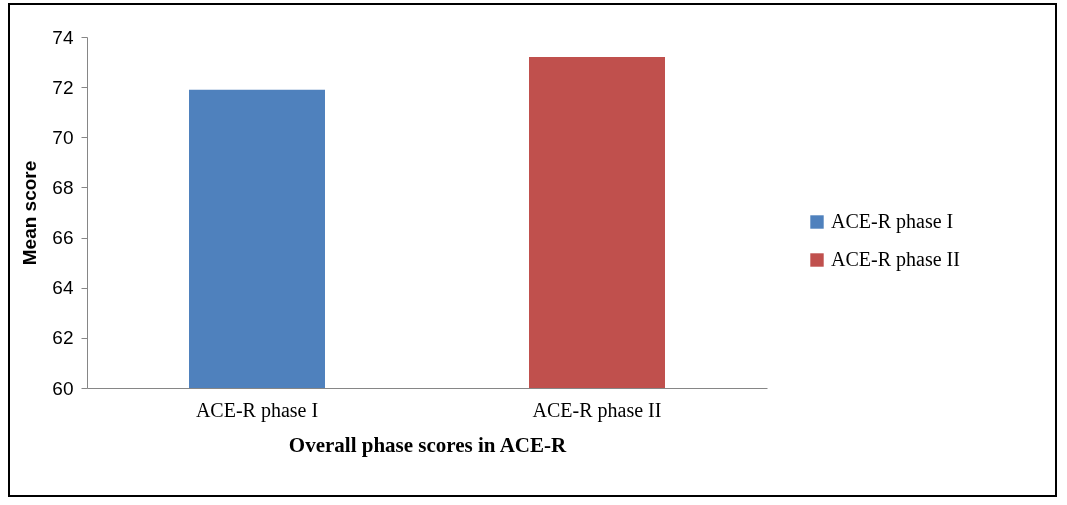 This screenshot has width=1067, height=505. I want to click on y-tick-label: 60, so click(63, 388).